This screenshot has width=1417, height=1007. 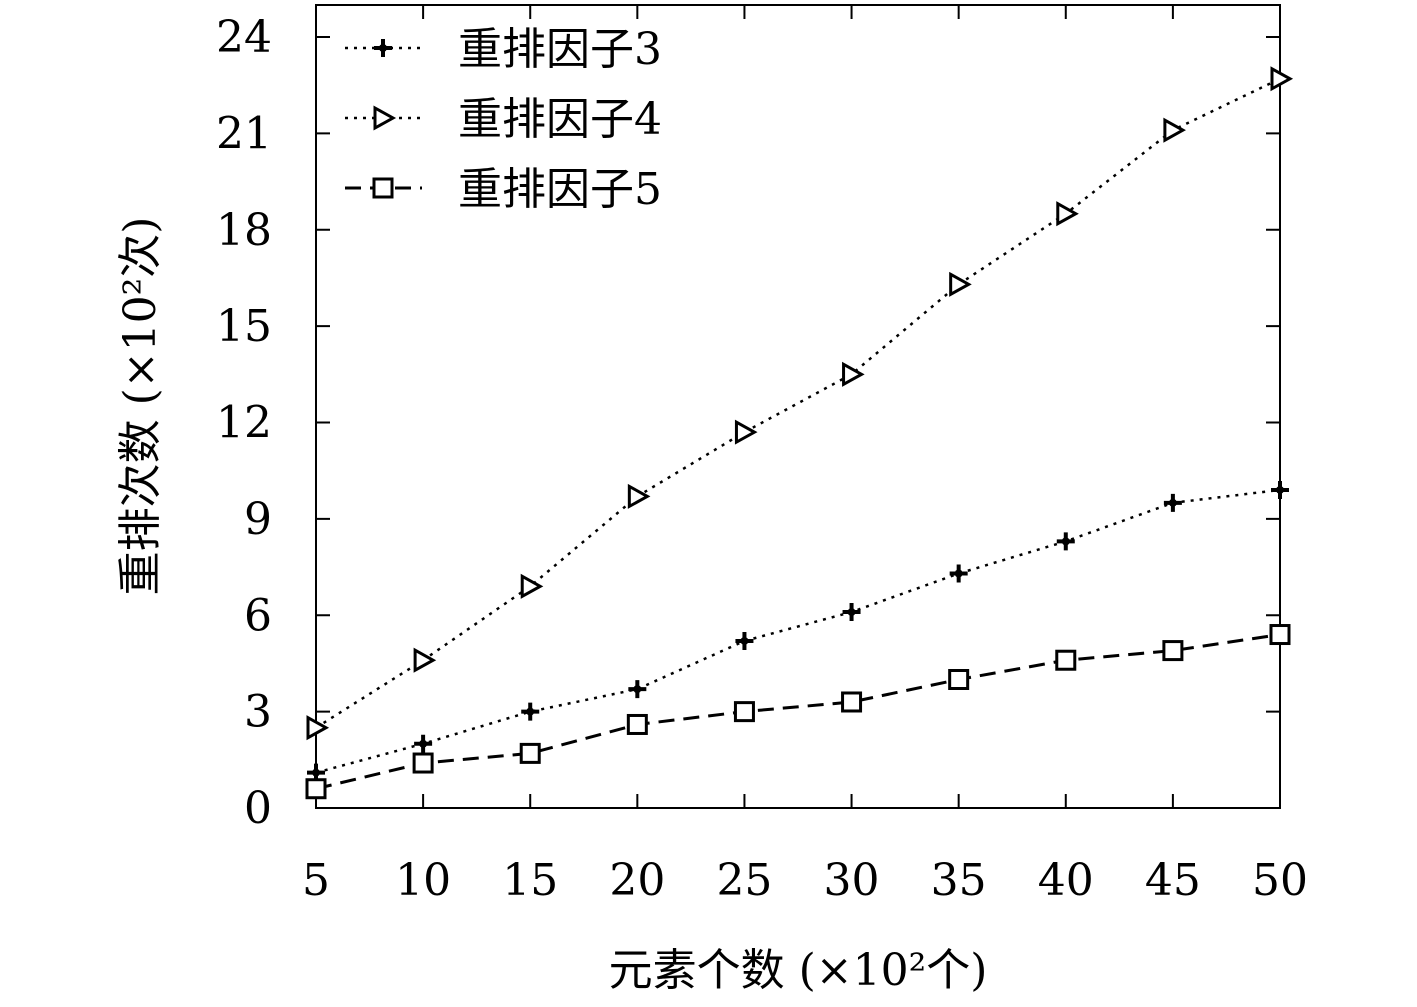 I want to click on legend-label: 重排因子3, so click(x=560, y=49).